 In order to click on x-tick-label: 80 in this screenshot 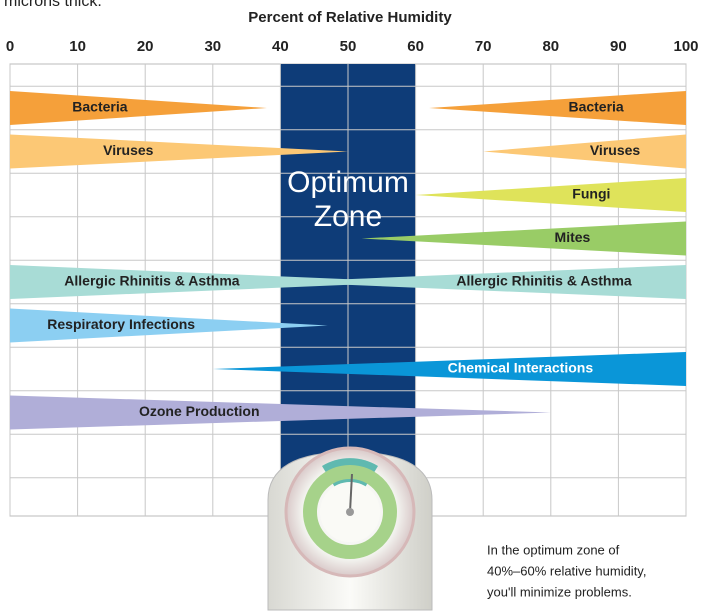, I will do `click(550, 46)`.